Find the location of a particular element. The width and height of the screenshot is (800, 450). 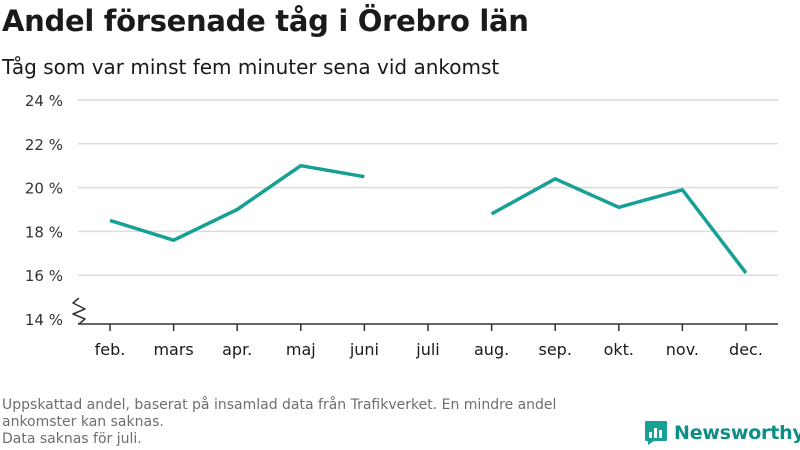

x-tick-label: nov. is located at coordinates (682, 349).